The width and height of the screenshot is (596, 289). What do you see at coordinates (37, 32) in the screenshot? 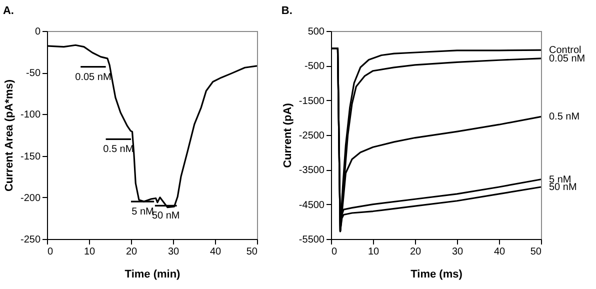
I see `y-tick-label: 0` at bounding box center [37, 32].